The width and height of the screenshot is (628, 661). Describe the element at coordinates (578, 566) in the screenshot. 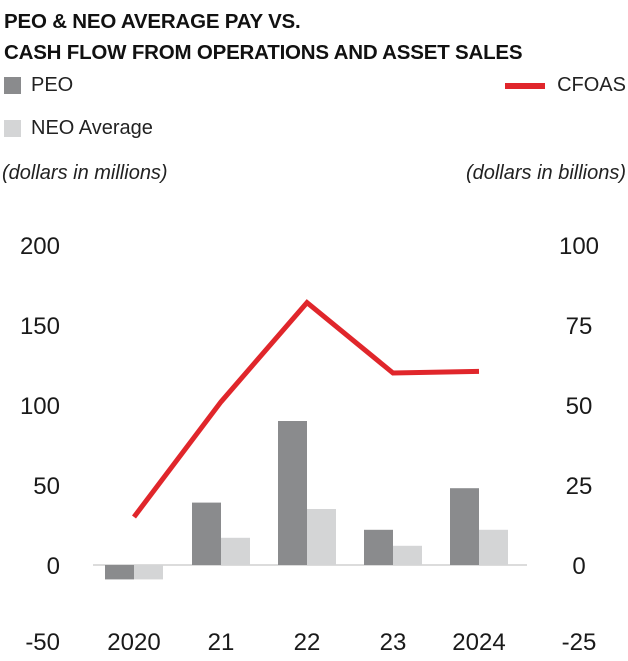

I see `right-axis-tick: 0` at that location.